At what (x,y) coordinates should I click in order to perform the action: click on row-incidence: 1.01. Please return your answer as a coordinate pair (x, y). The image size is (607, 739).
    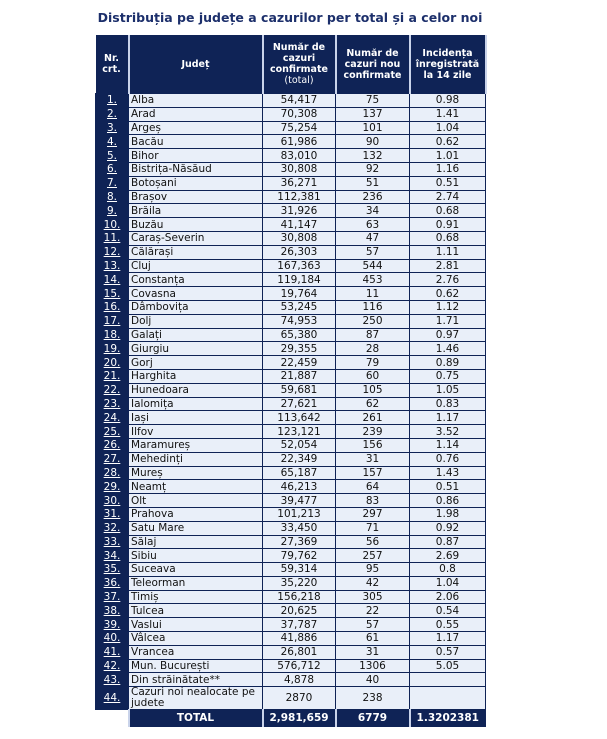
    Looking at the image, I should click on (447, 155).